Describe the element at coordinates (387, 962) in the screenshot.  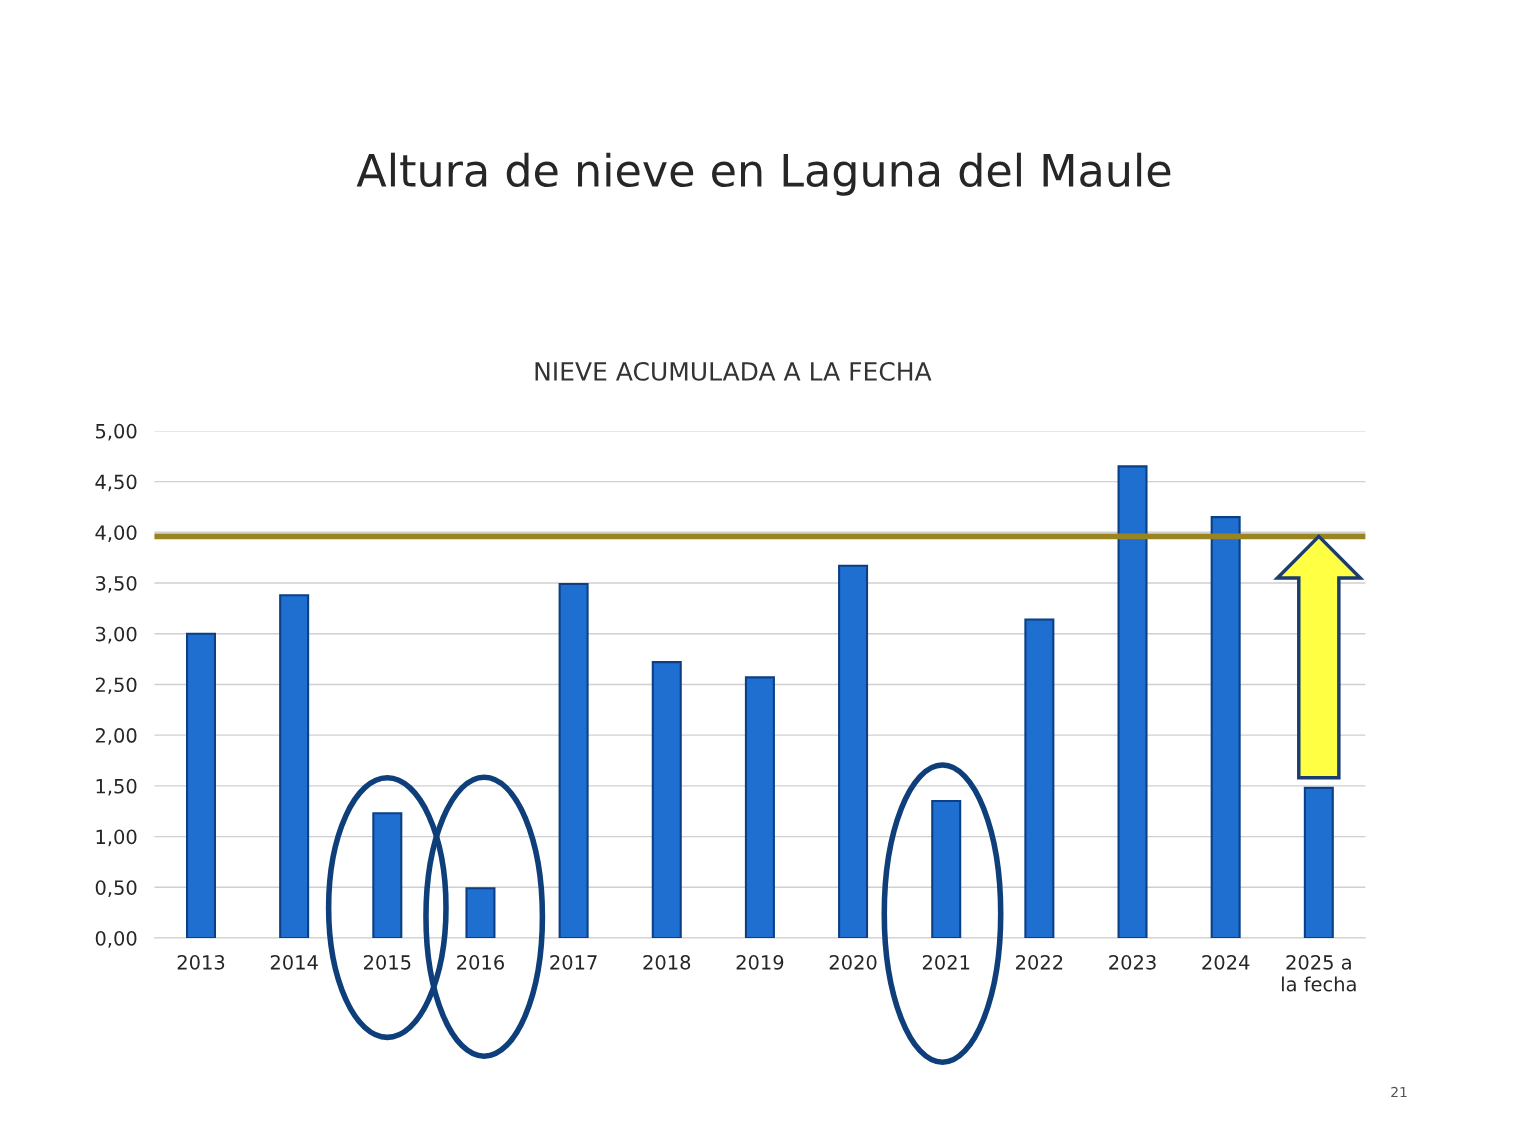
I see `x-tick-label: 2015` at that location.